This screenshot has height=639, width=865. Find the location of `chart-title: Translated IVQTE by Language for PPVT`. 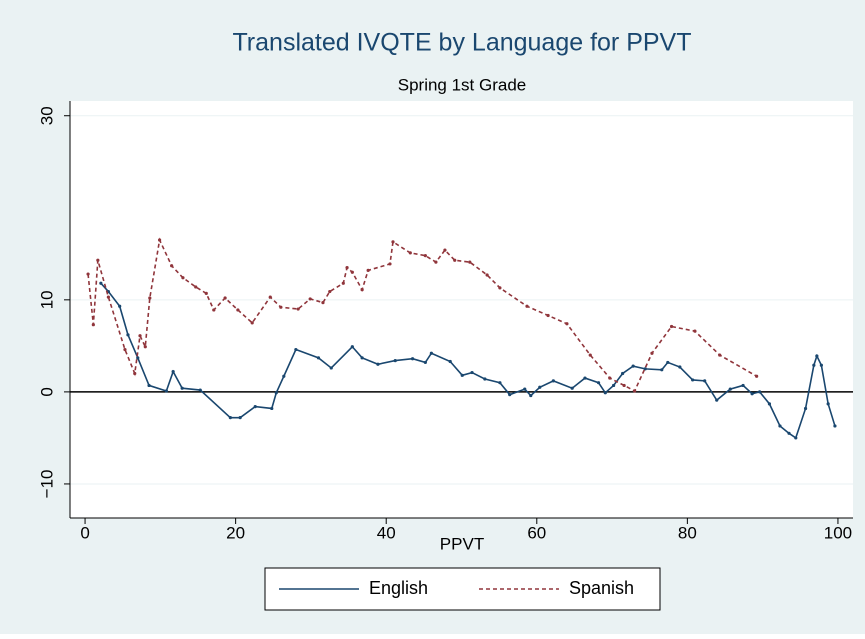

chart-title: Translated IVQTE by Language for PPVT is located at coordinates (461, 43).